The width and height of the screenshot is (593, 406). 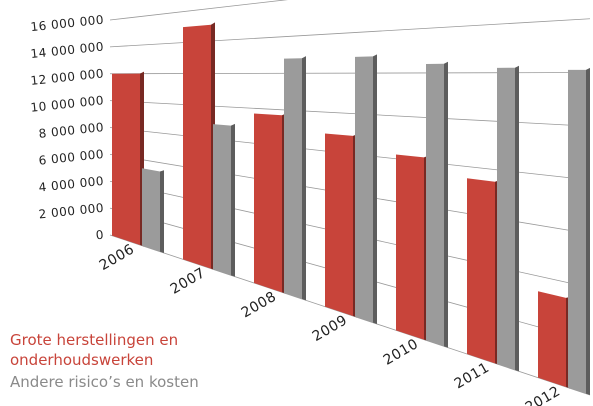 I want to click on x-tick-label: 2009, so click(x=330, y=328).